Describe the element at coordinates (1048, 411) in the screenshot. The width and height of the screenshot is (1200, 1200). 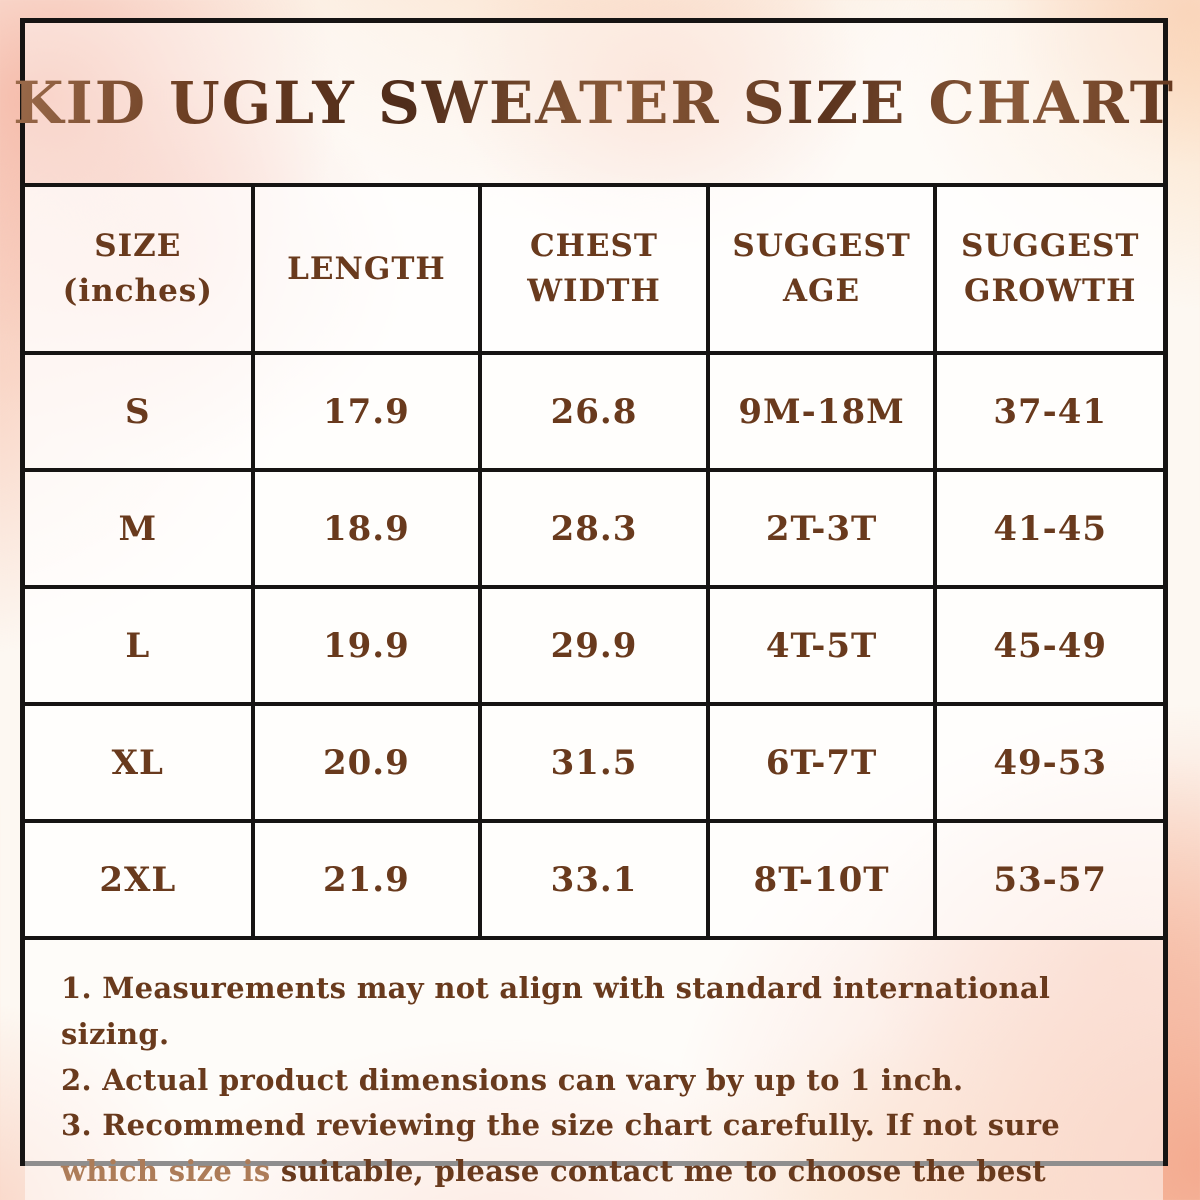
I see `value-cell: 37-41` at that location.